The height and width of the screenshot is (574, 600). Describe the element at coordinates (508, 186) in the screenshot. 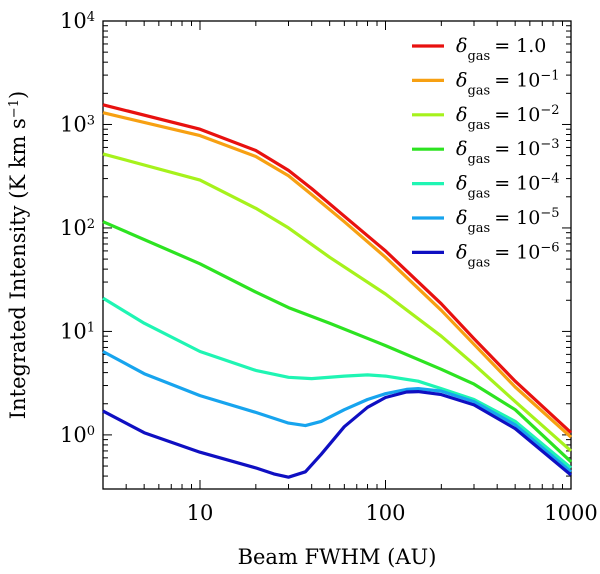

I see `legend-label: δgas = 10−4` at that location.